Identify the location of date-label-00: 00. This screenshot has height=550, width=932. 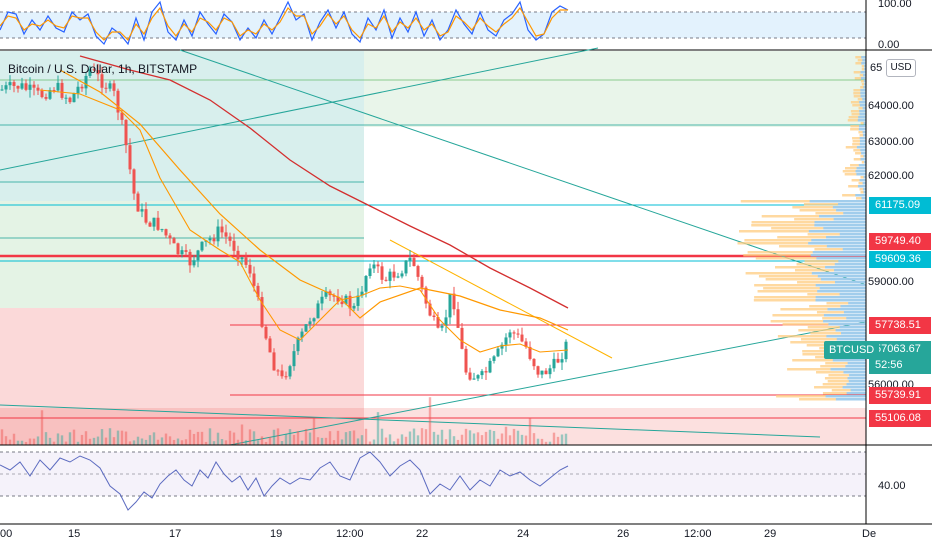
(6, 534).